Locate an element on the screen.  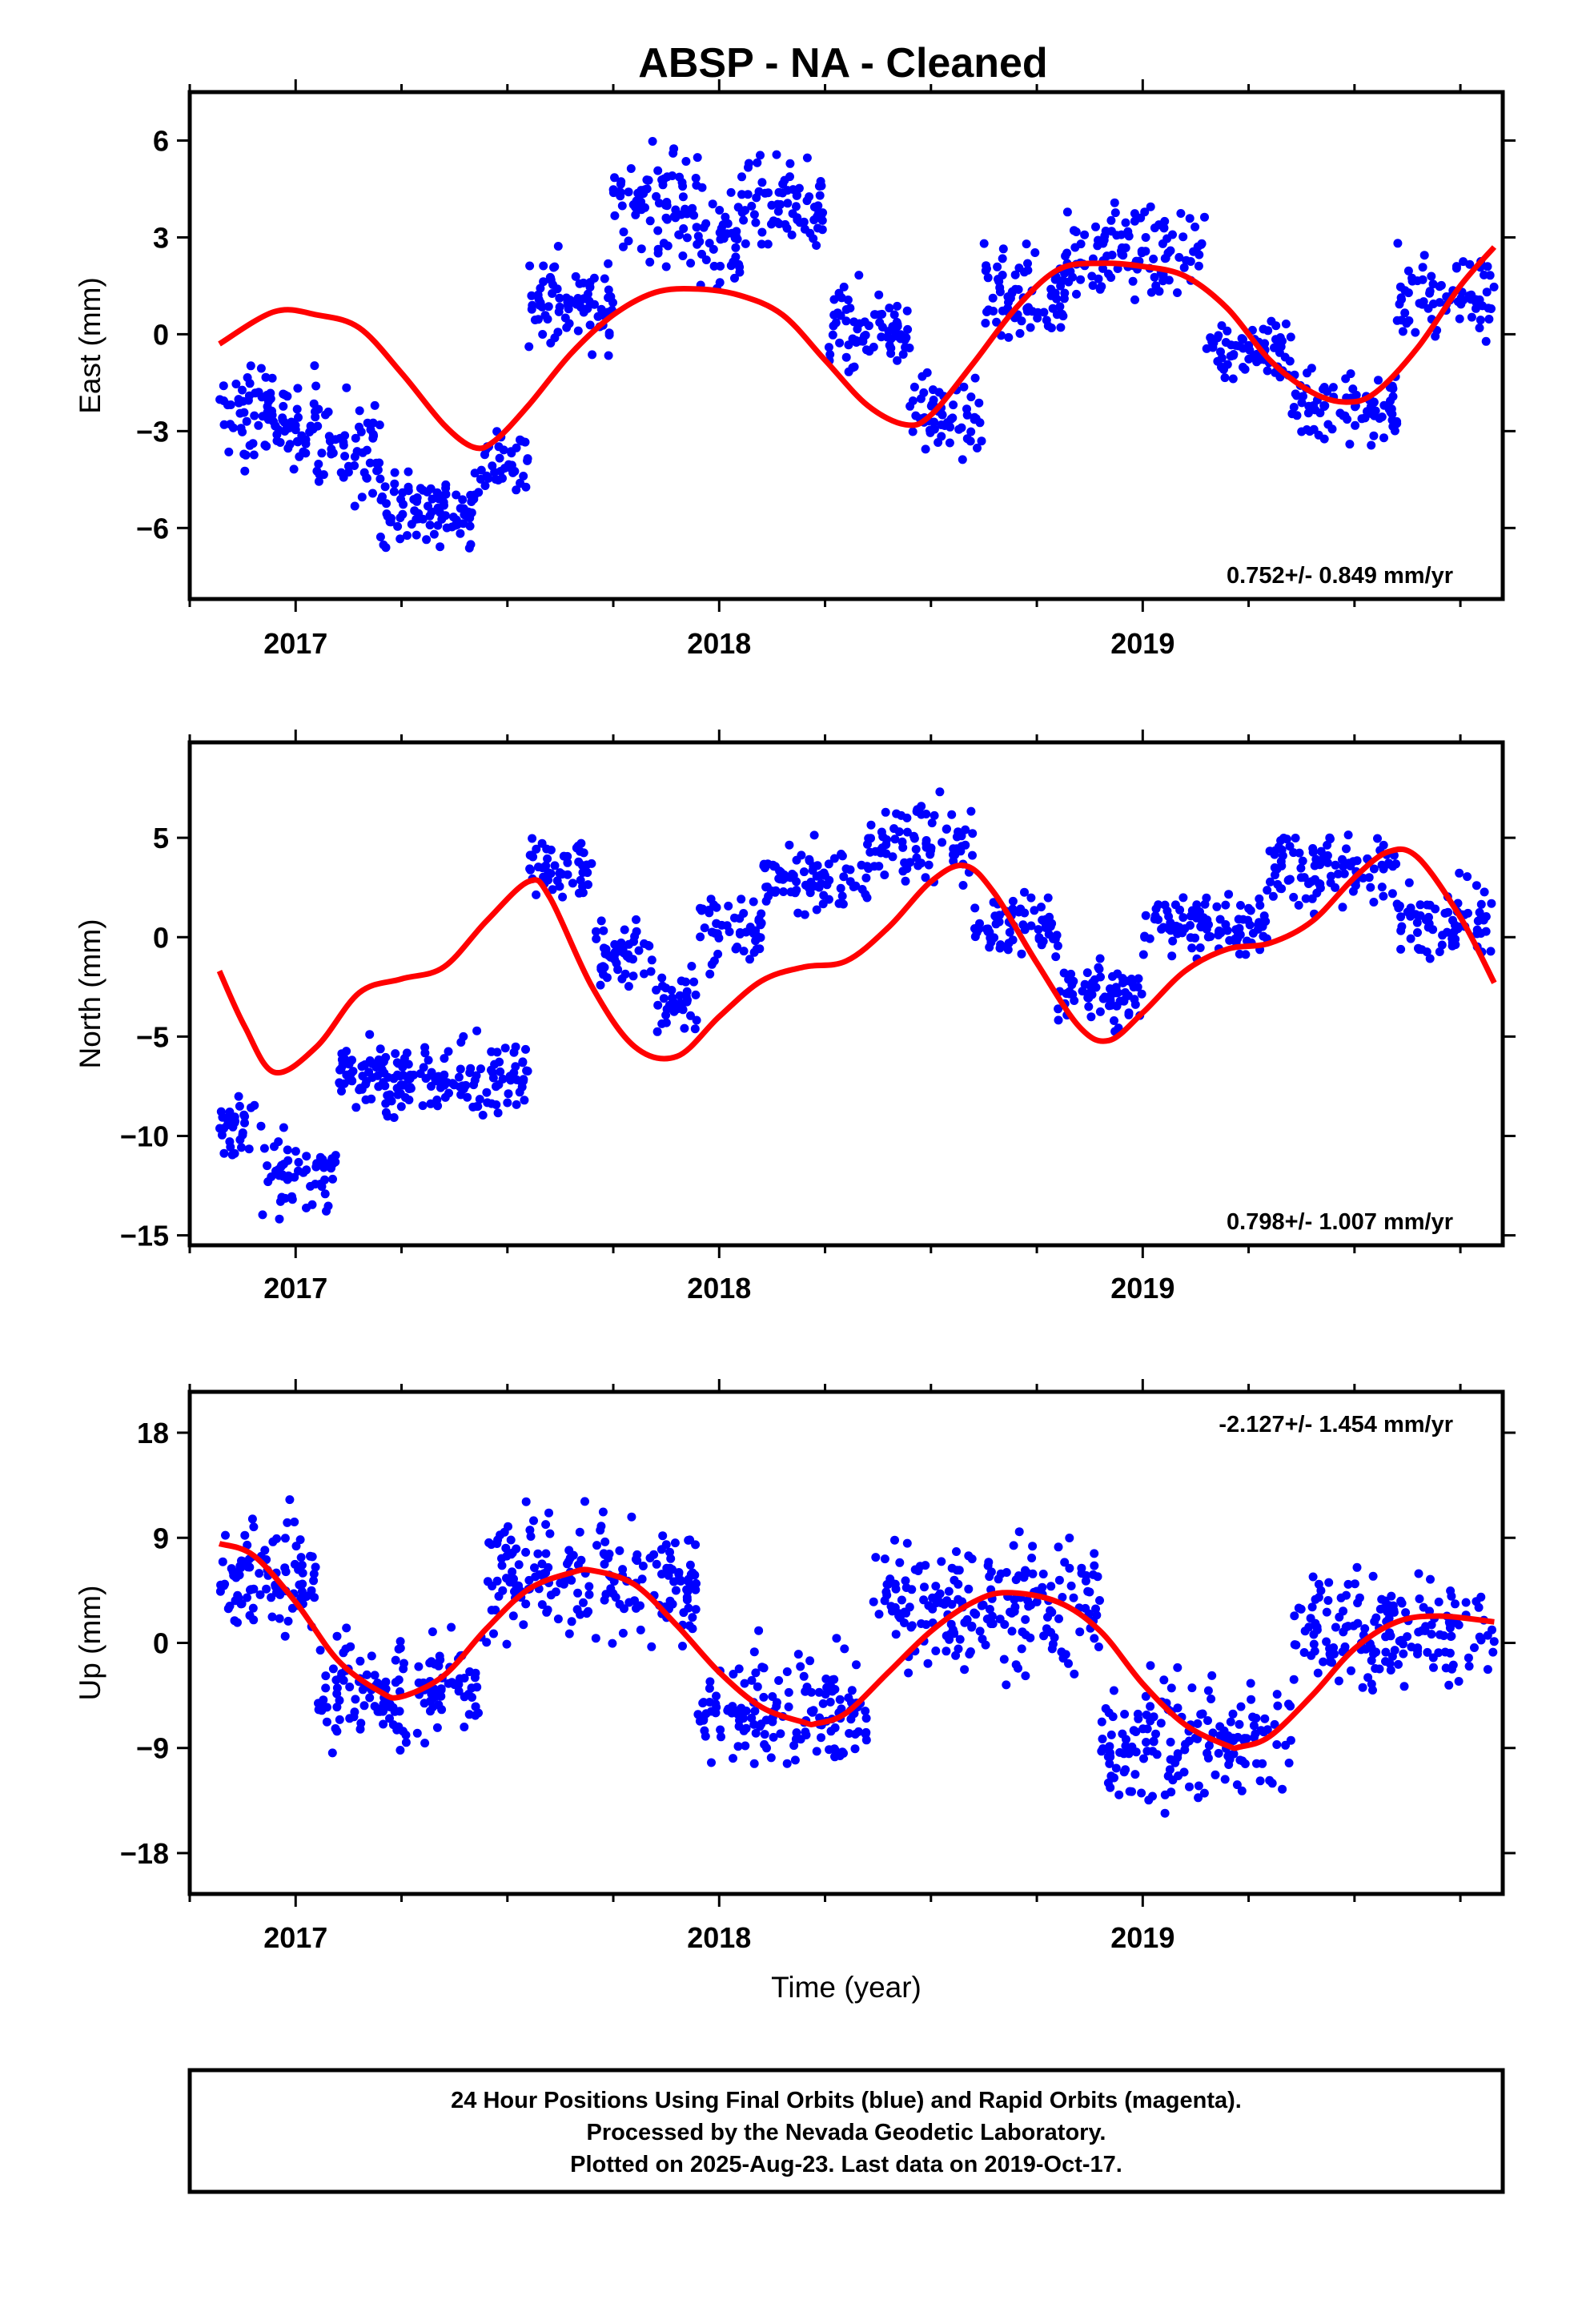
y-tick-label: −9 is located at coordinates (152, 1748).